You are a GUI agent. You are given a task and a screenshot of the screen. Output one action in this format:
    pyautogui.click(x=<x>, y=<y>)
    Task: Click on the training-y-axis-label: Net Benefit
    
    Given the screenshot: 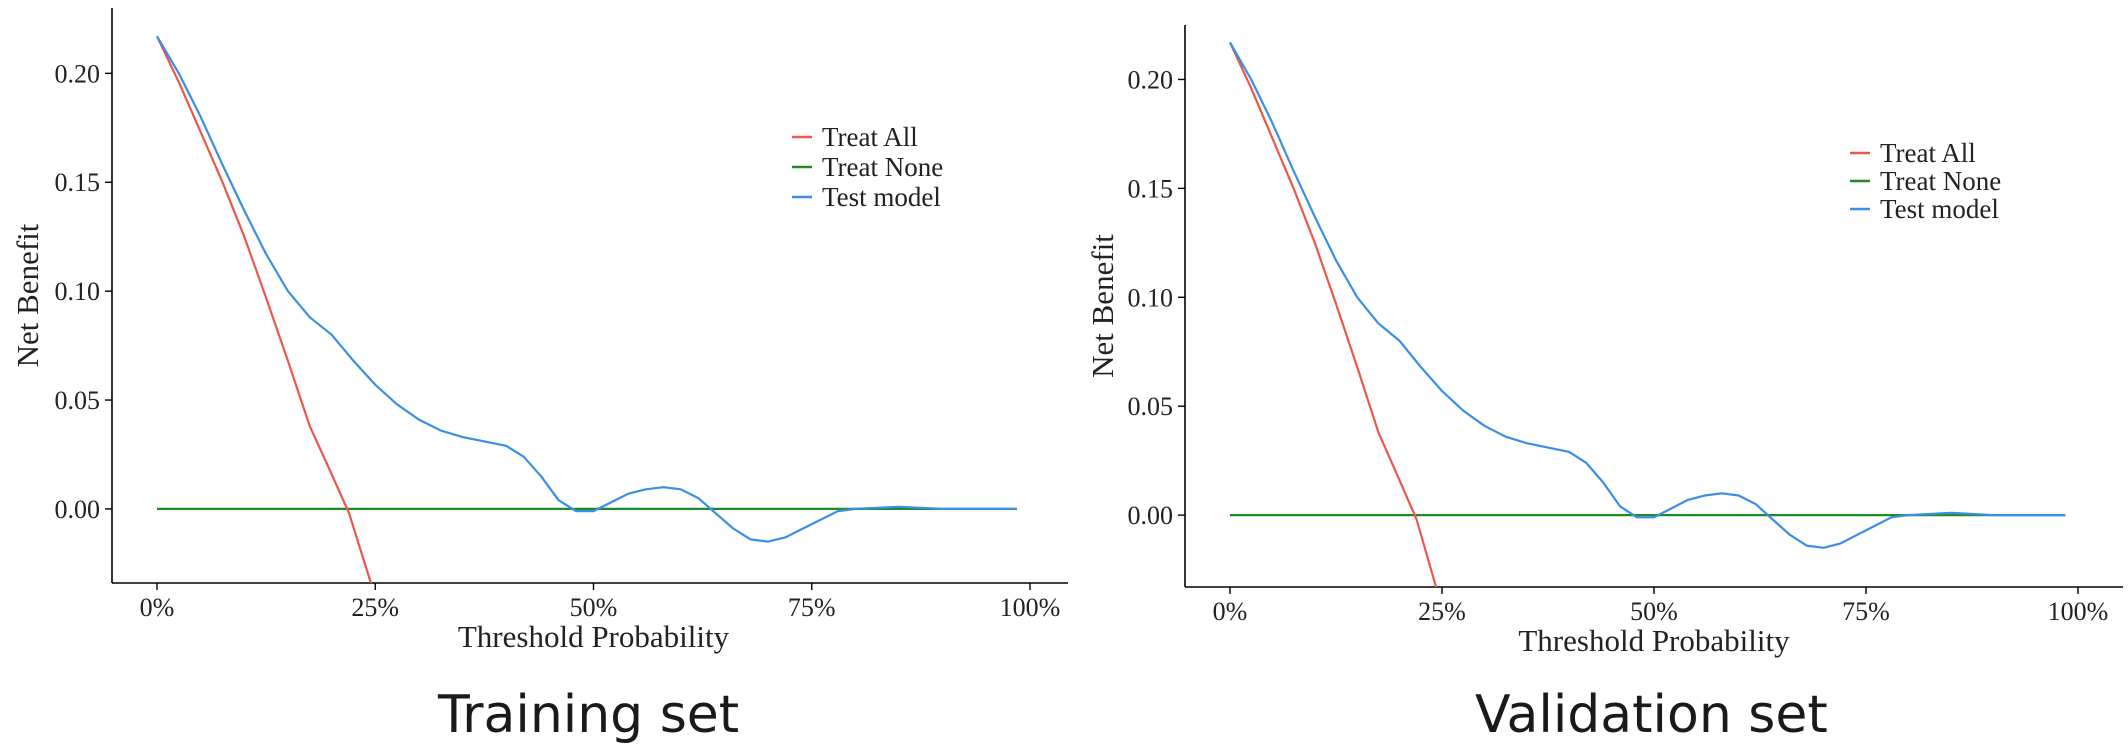 What is the action you would take?
    pyautogui.click(x=27, y=295)
    